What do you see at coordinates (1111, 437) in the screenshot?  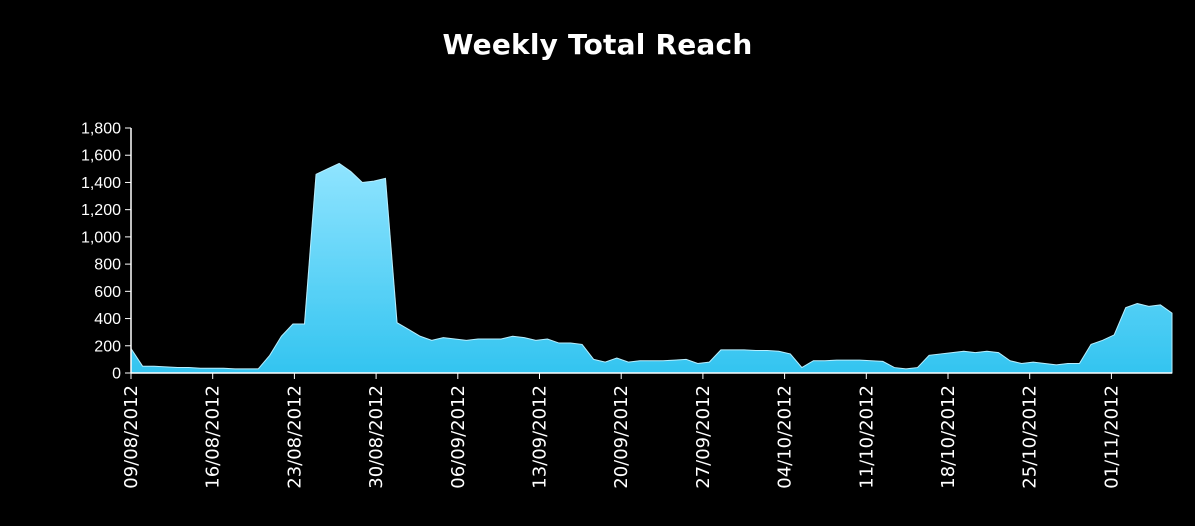 I see `x-tick-label: 01/11/2012` at bounding box center [1111, 437].